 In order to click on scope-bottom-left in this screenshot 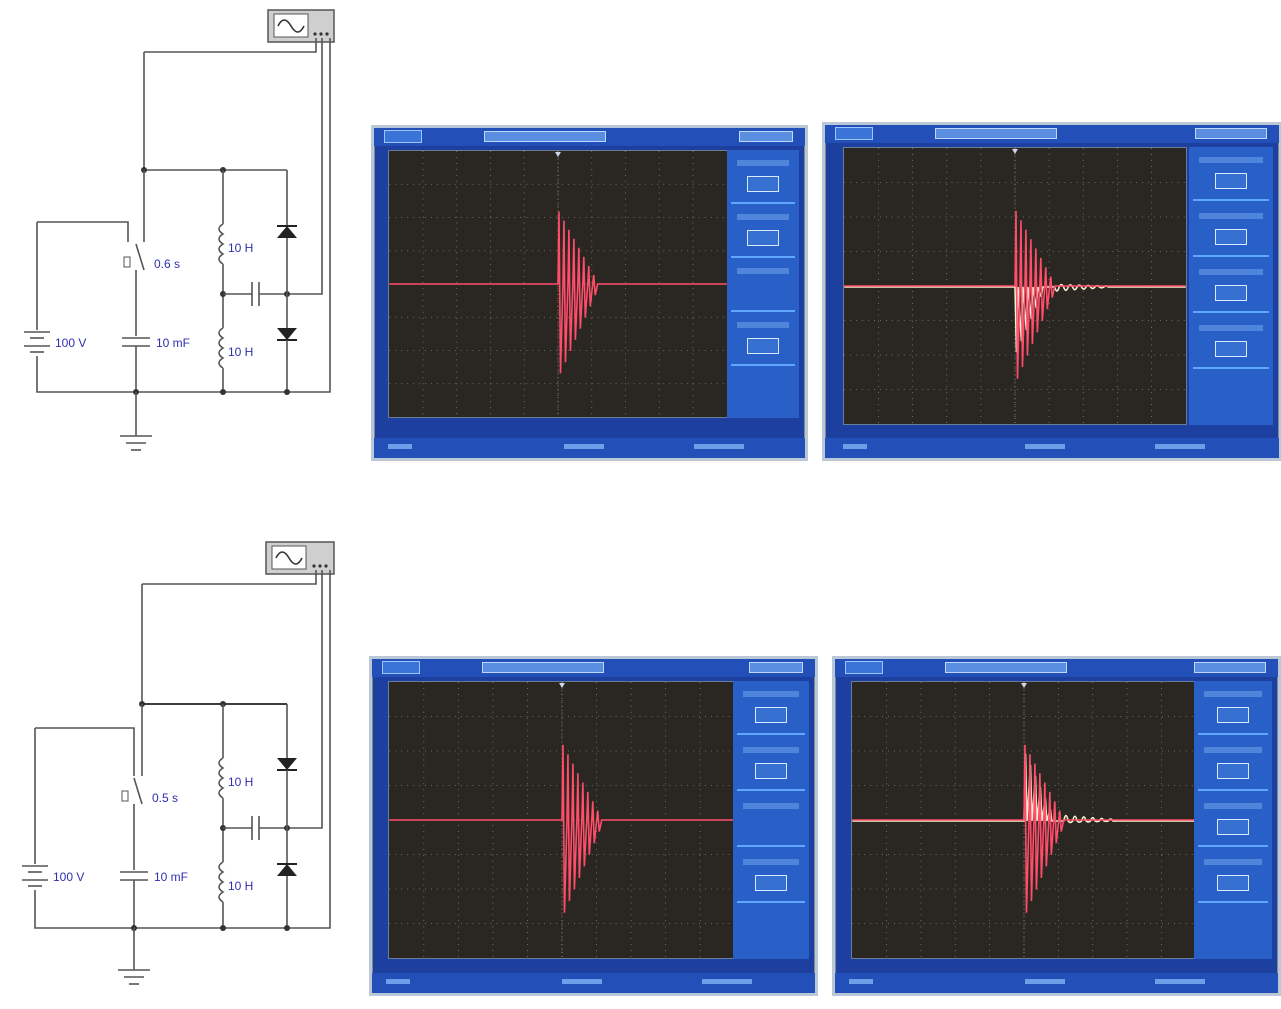, I will do `click(593, 826)`.